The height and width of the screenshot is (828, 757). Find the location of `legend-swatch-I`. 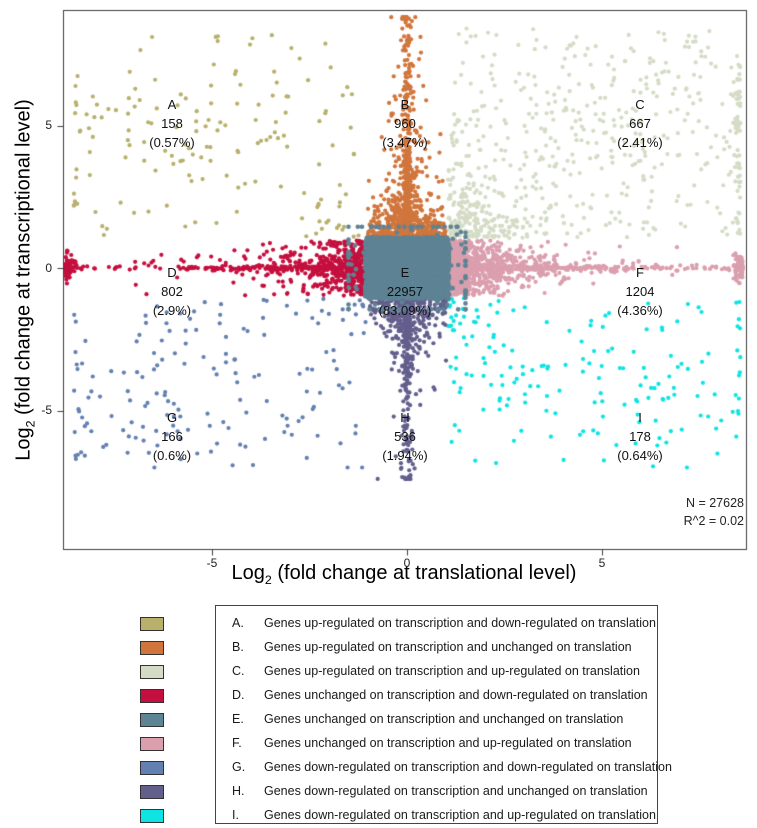

legend-swatch-I is located at coordinates (152, 816).